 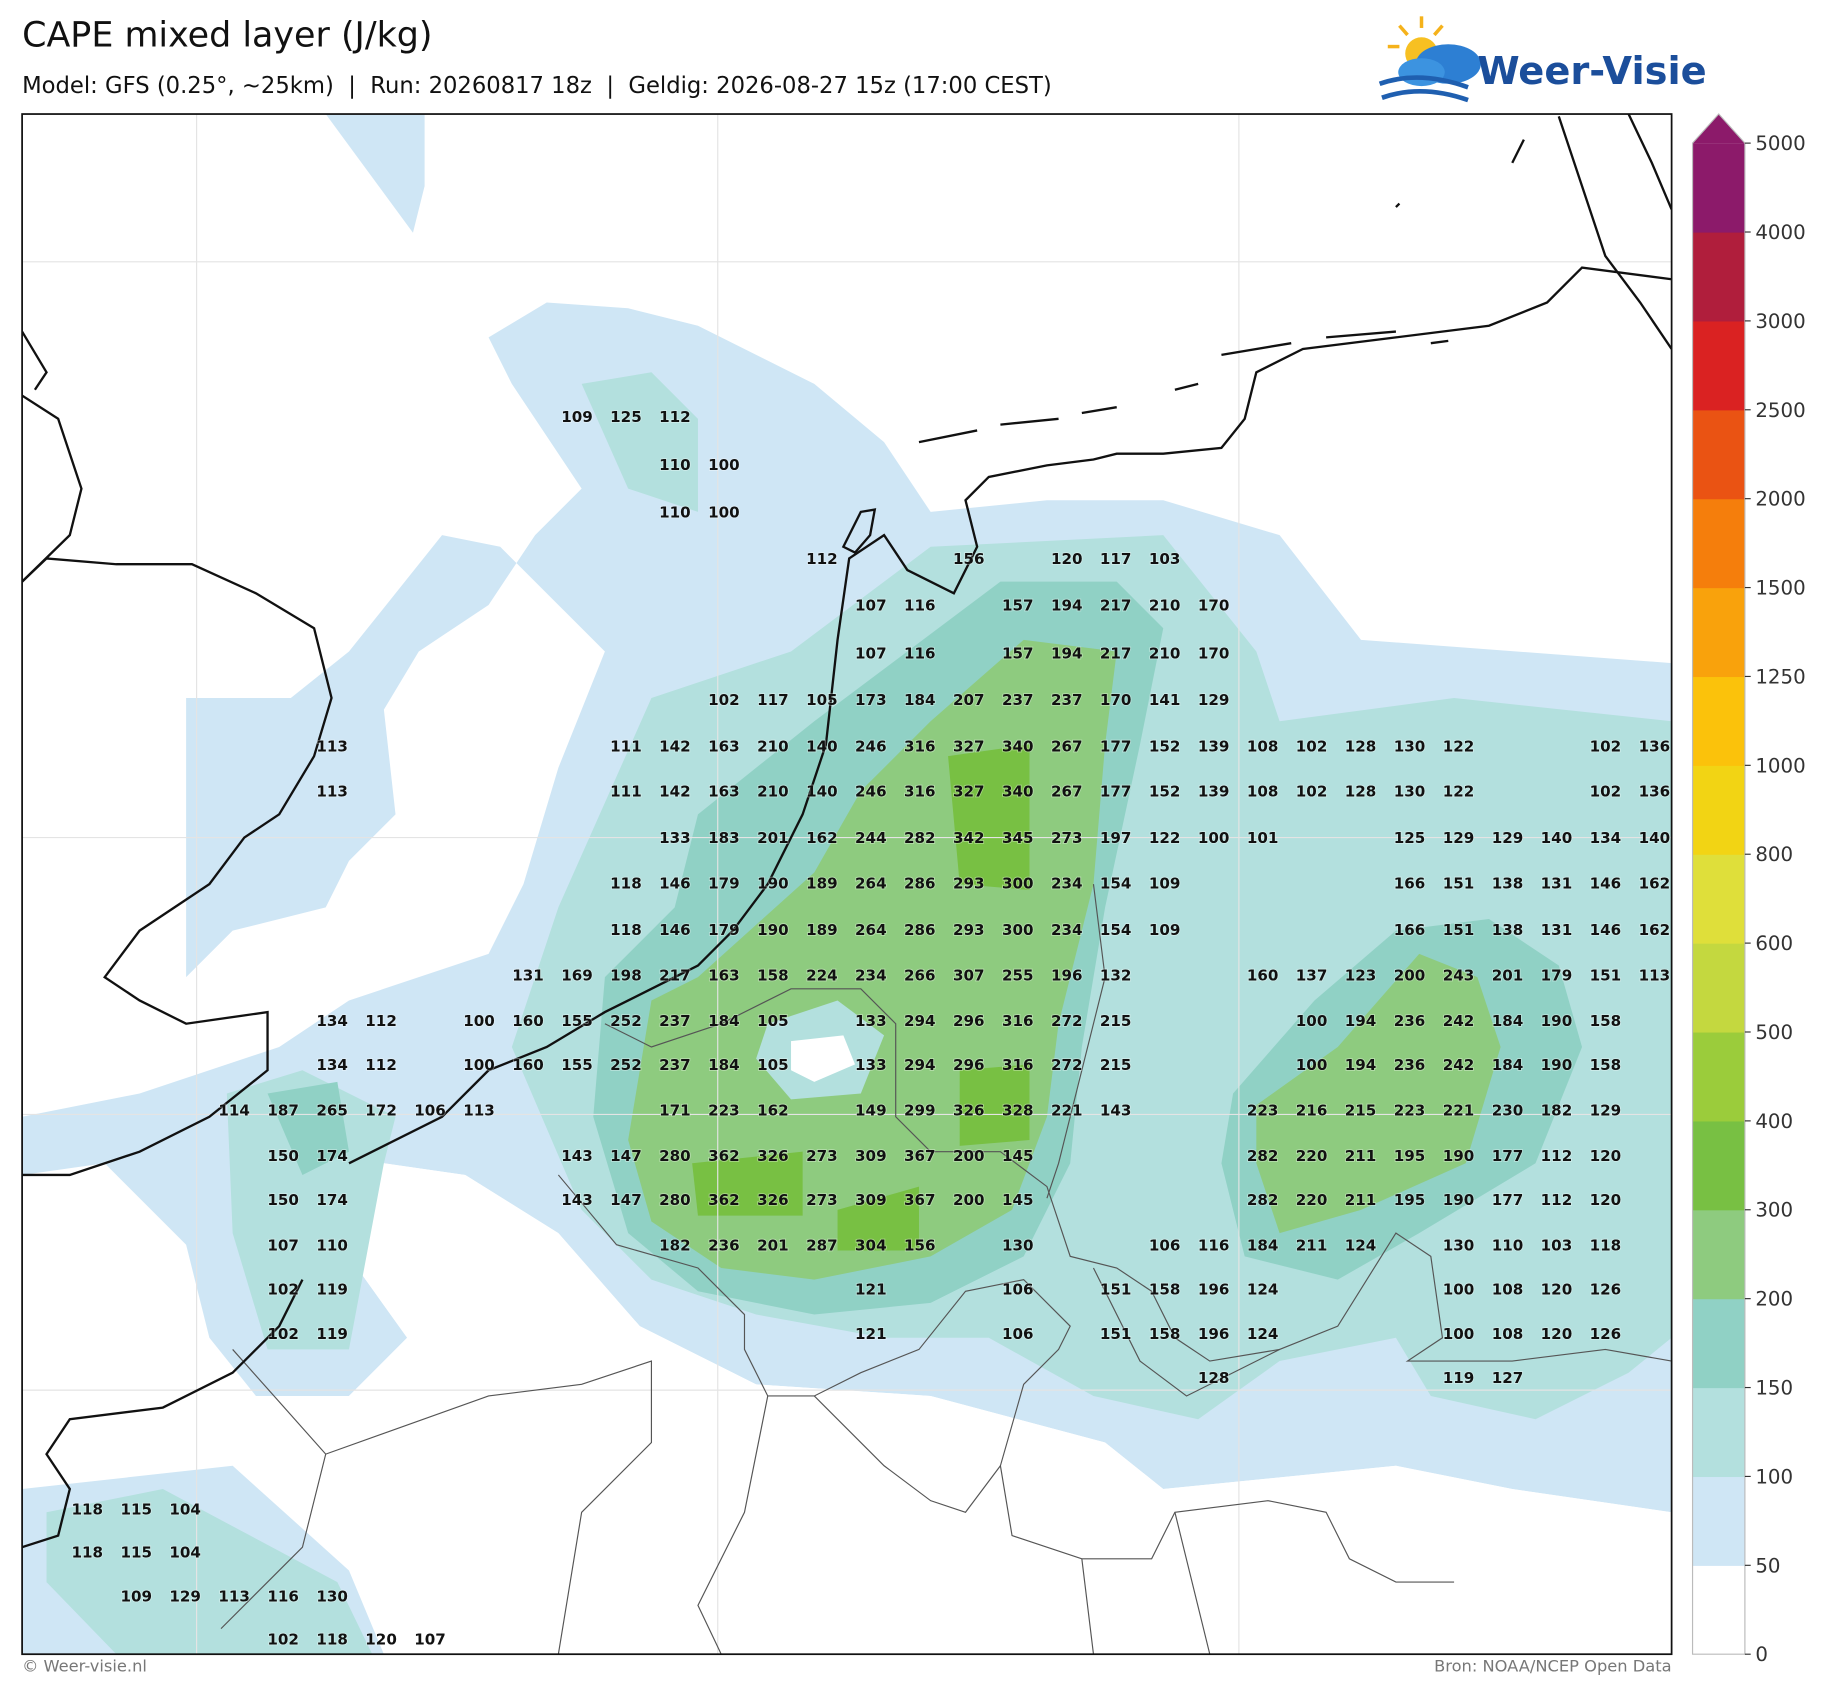 What do you see at coordinates (1591, 71) in the screenshot?
I see `logo-text: Weer-Visie` at bounding box center [1591, 71].